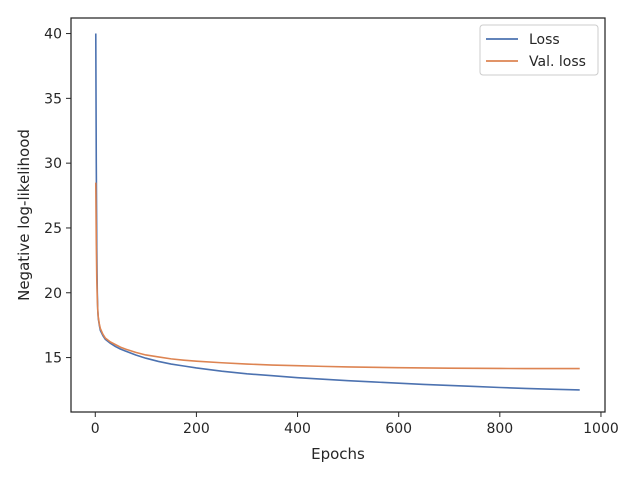 This screenshot has height=480, width=640. Describe the element at coordinates (297, 429) in the screenshot. I see `x-tick-label: 400` at that location.